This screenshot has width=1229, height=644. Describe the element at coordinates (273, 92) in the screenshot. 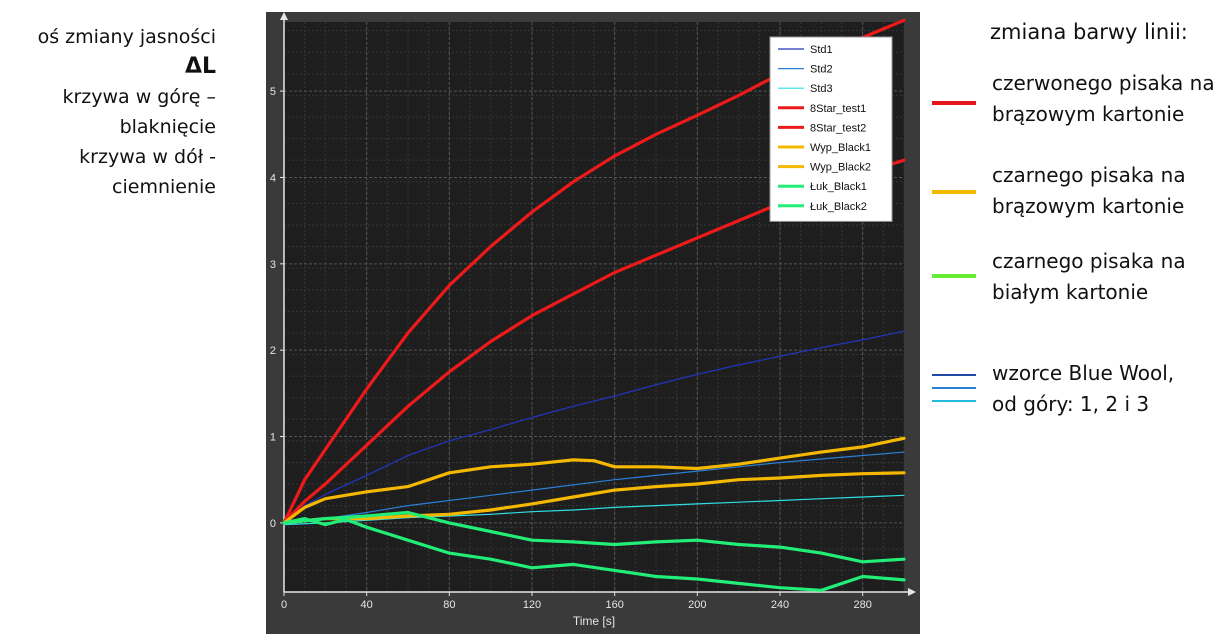

I see `y-tick-label: 5` at that location.